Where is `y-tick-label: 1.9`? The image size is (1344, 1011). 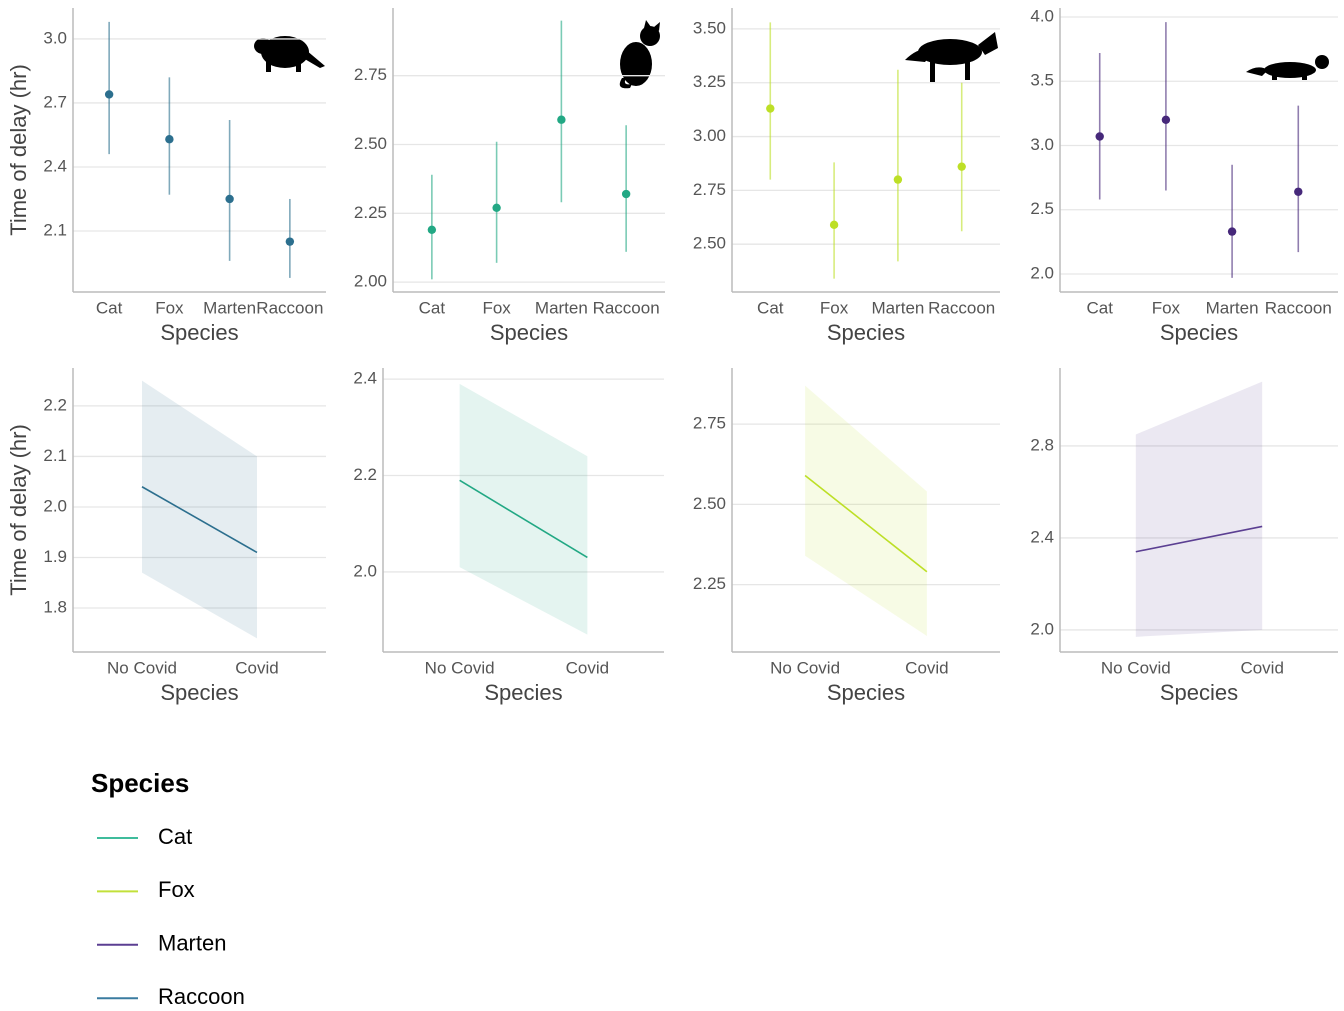
y-tick-label: 1.9 is located at coordinates (55, 556).